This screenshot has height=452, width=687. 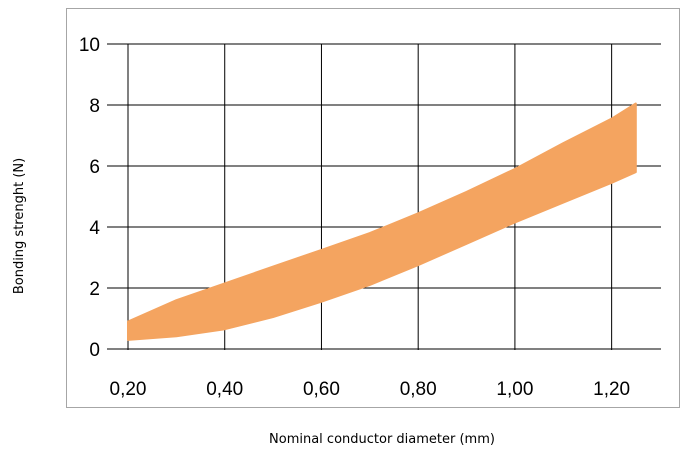 I want to click on y-tick-label: 4, so click(x=94, y=228).